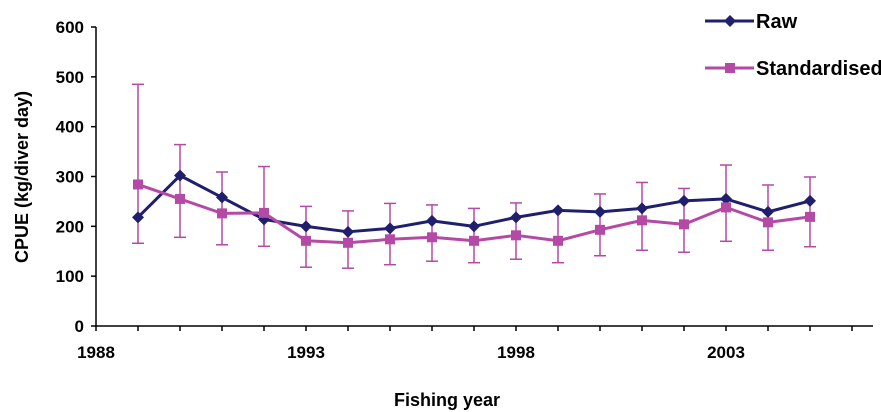  I want to click on y-tick-label: 100, so click(70, 276).